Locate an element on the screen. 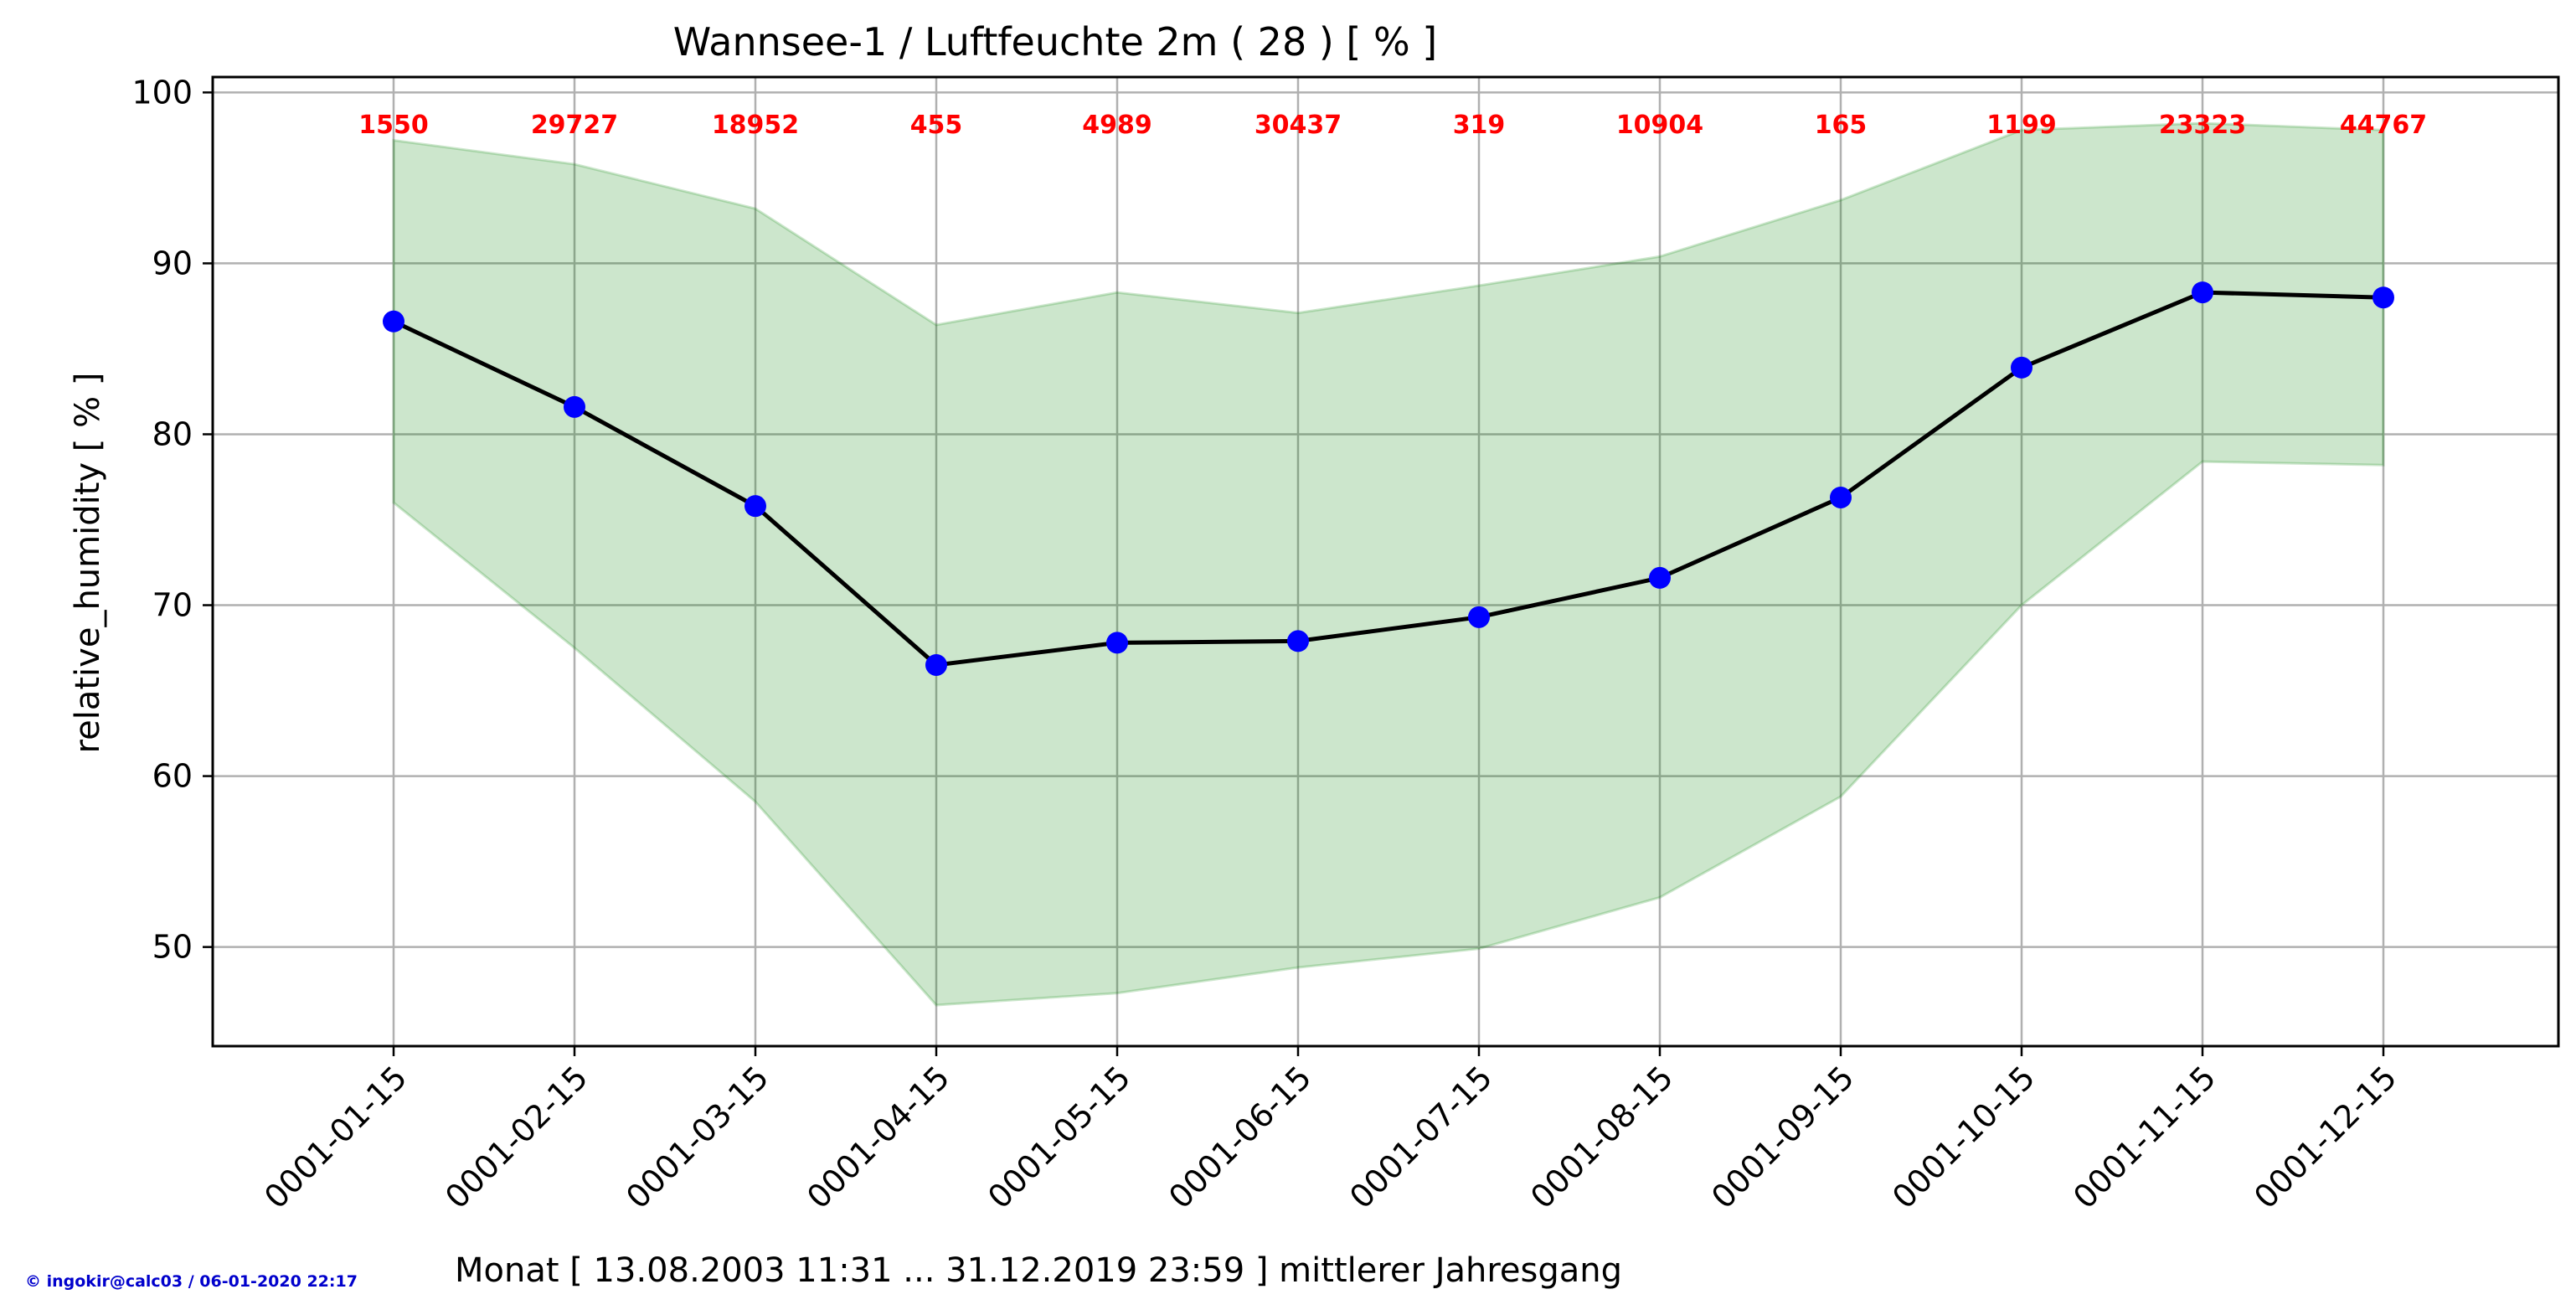  y-tick-label: 90 is located at coordinates (172, 263).